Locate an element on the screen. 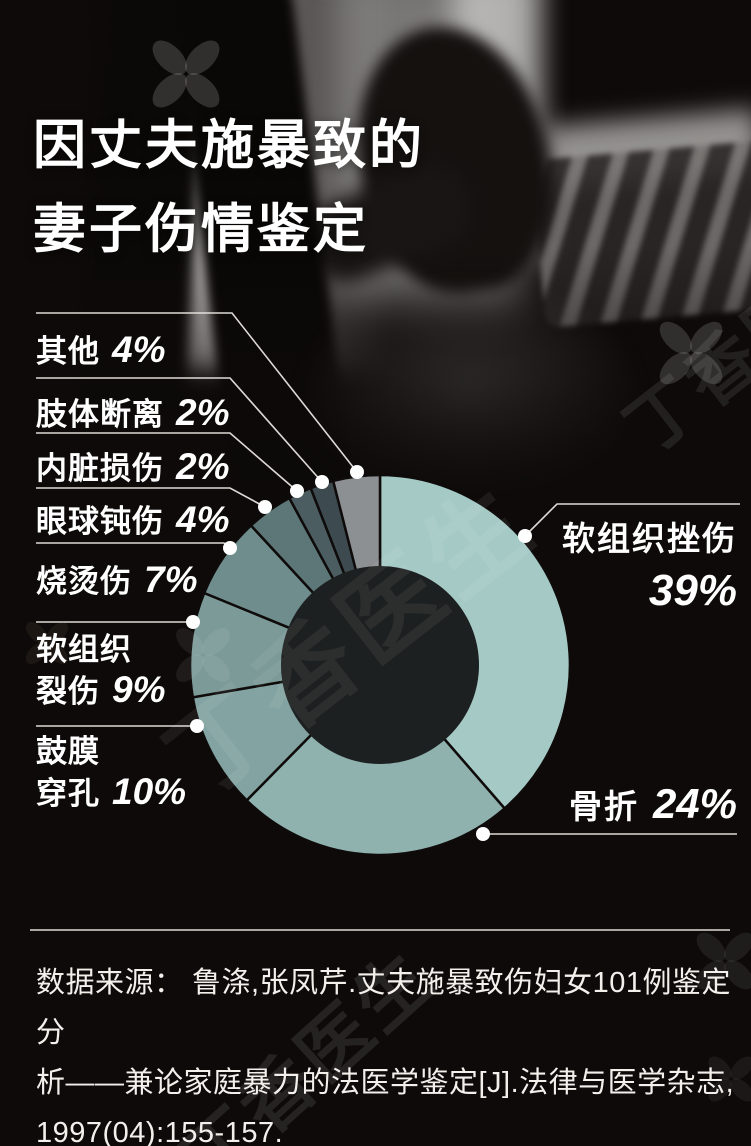 The image size is (751, 1146). leader-line-肢体断离 is located at coordinates (179, 430).